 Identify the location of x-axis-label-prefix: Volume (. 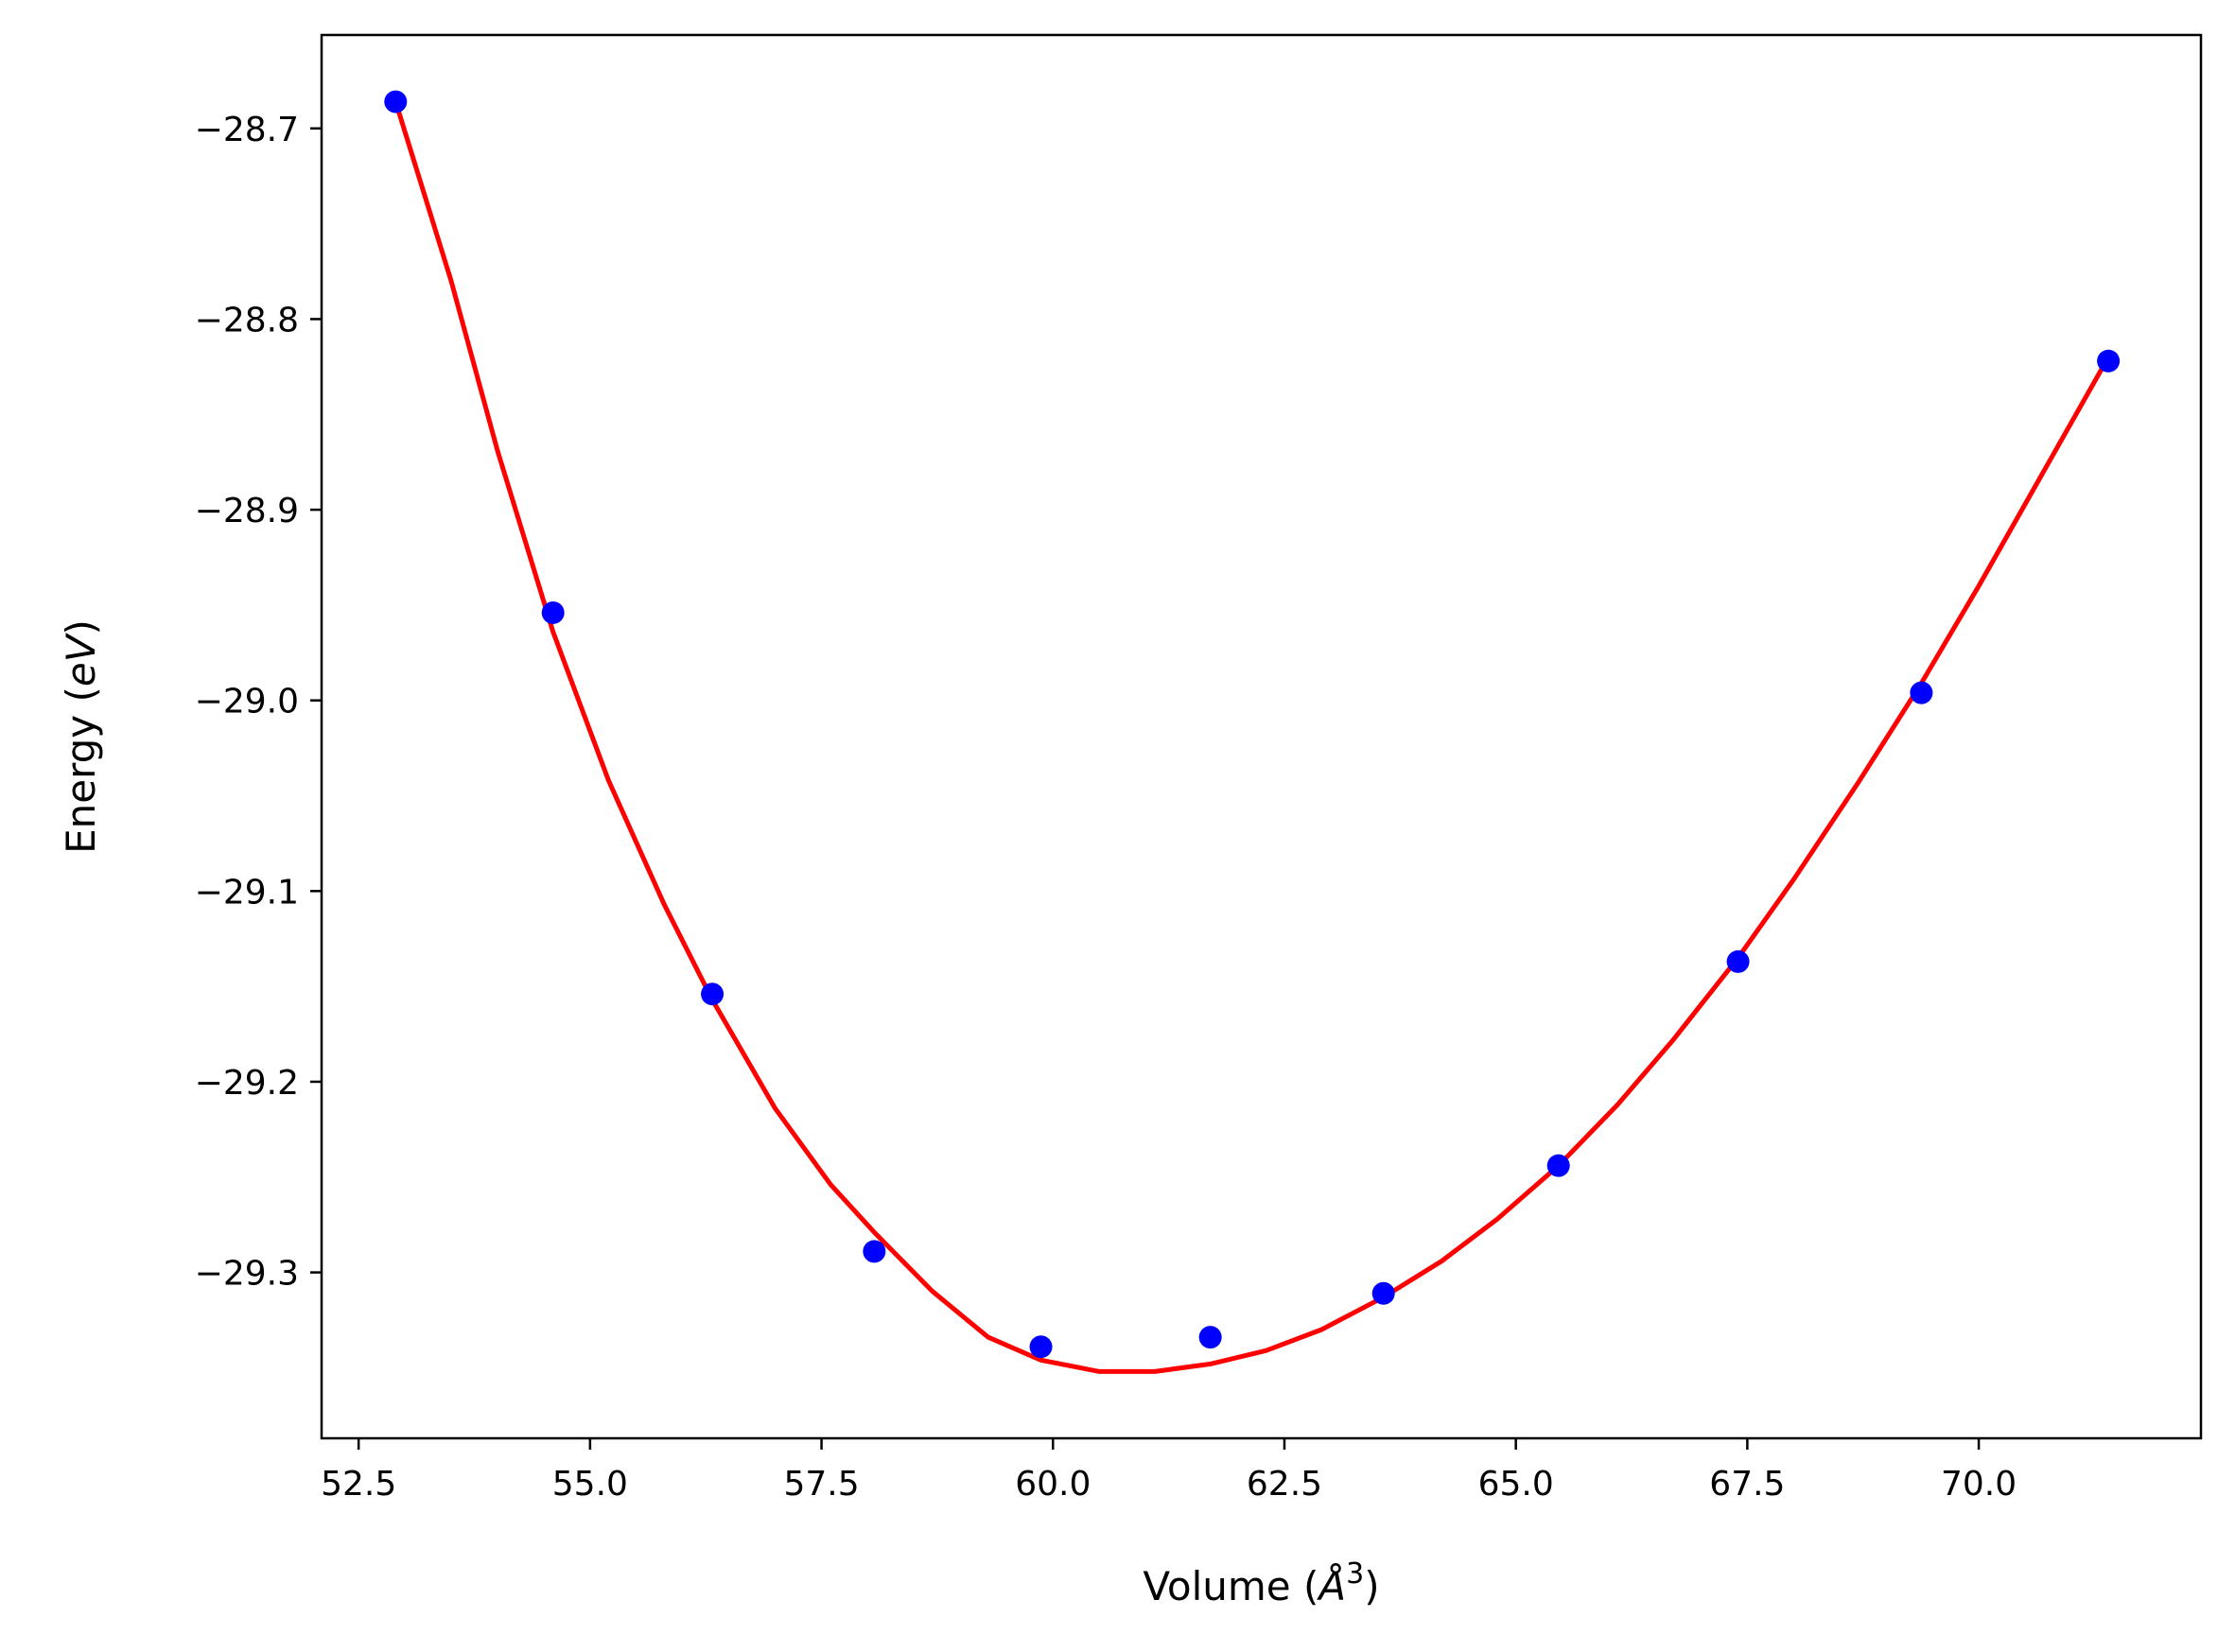
(1230, 1586).